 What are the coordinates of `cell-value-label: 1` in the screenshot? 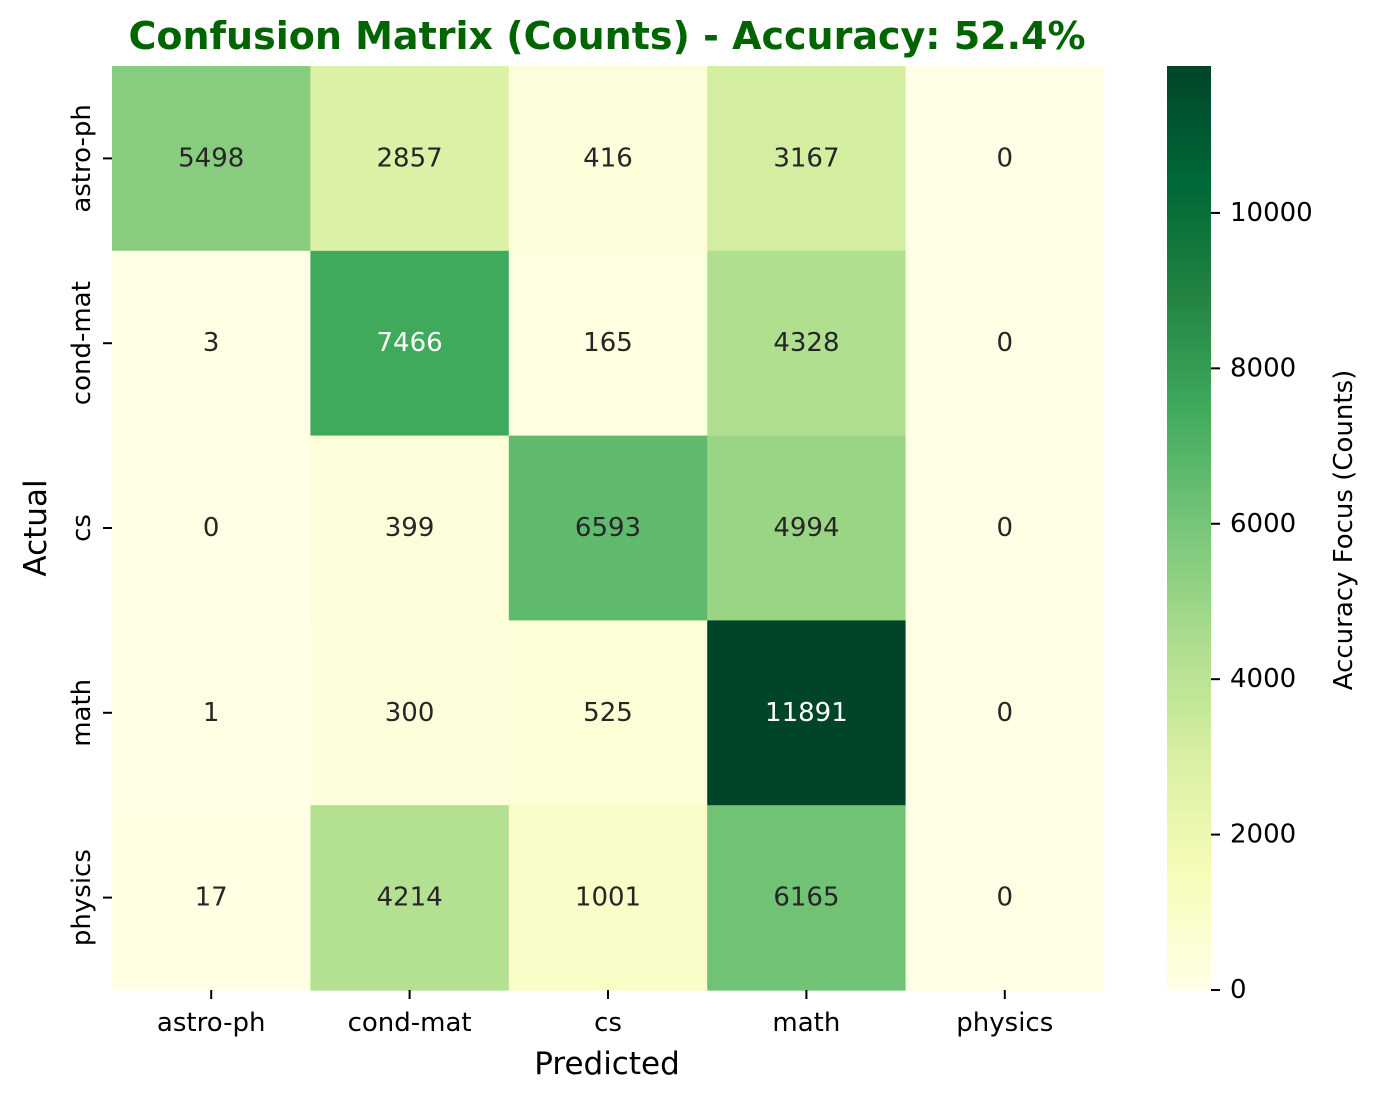 It's located at (211, 713).